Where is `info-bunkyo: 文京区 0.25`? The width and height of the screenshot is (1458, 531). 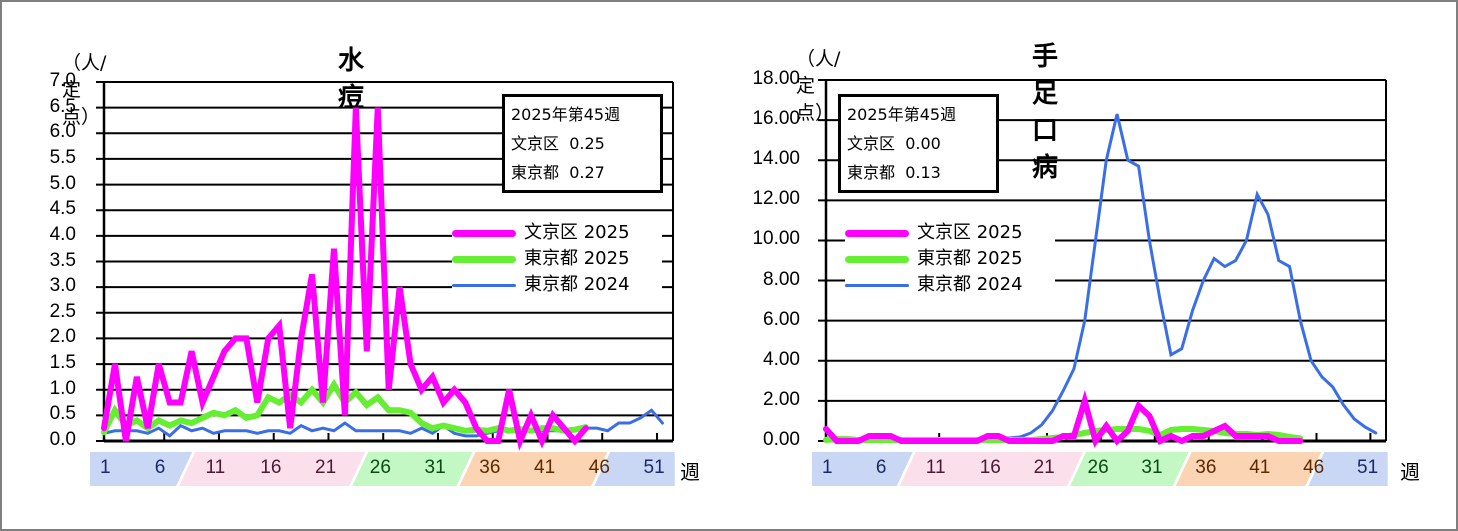
info-bunkyo: 文京区 0.25 is located at coordinates (558, 143).